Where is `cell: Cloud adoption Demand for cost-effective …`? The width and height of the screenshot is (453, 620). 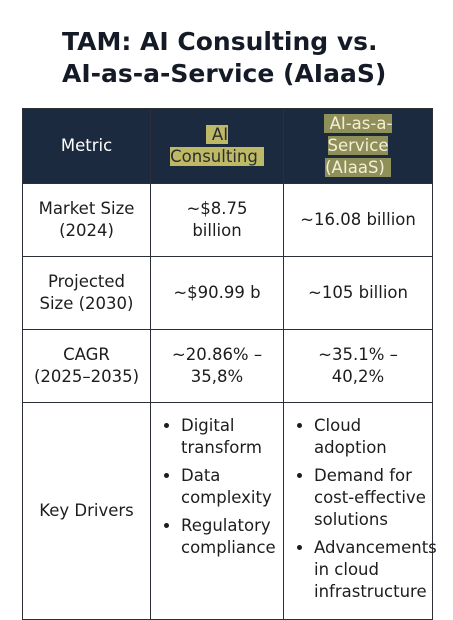
cell: Cloud adoption Demand for cost-effective … is located at coordinates (360, 511).